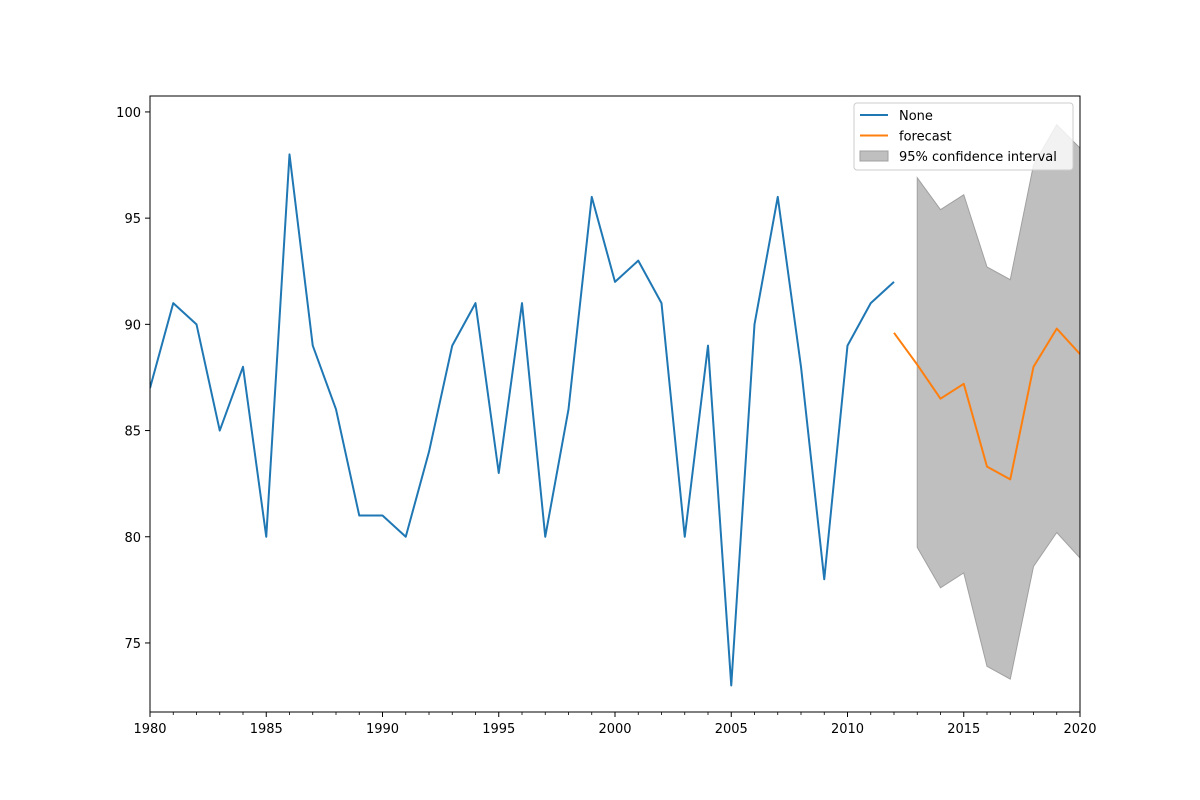  What do you see at coordinates (896, 116) in the screenshot?
I see `legend-entry-observed: None` at bounding box center [896, 116].